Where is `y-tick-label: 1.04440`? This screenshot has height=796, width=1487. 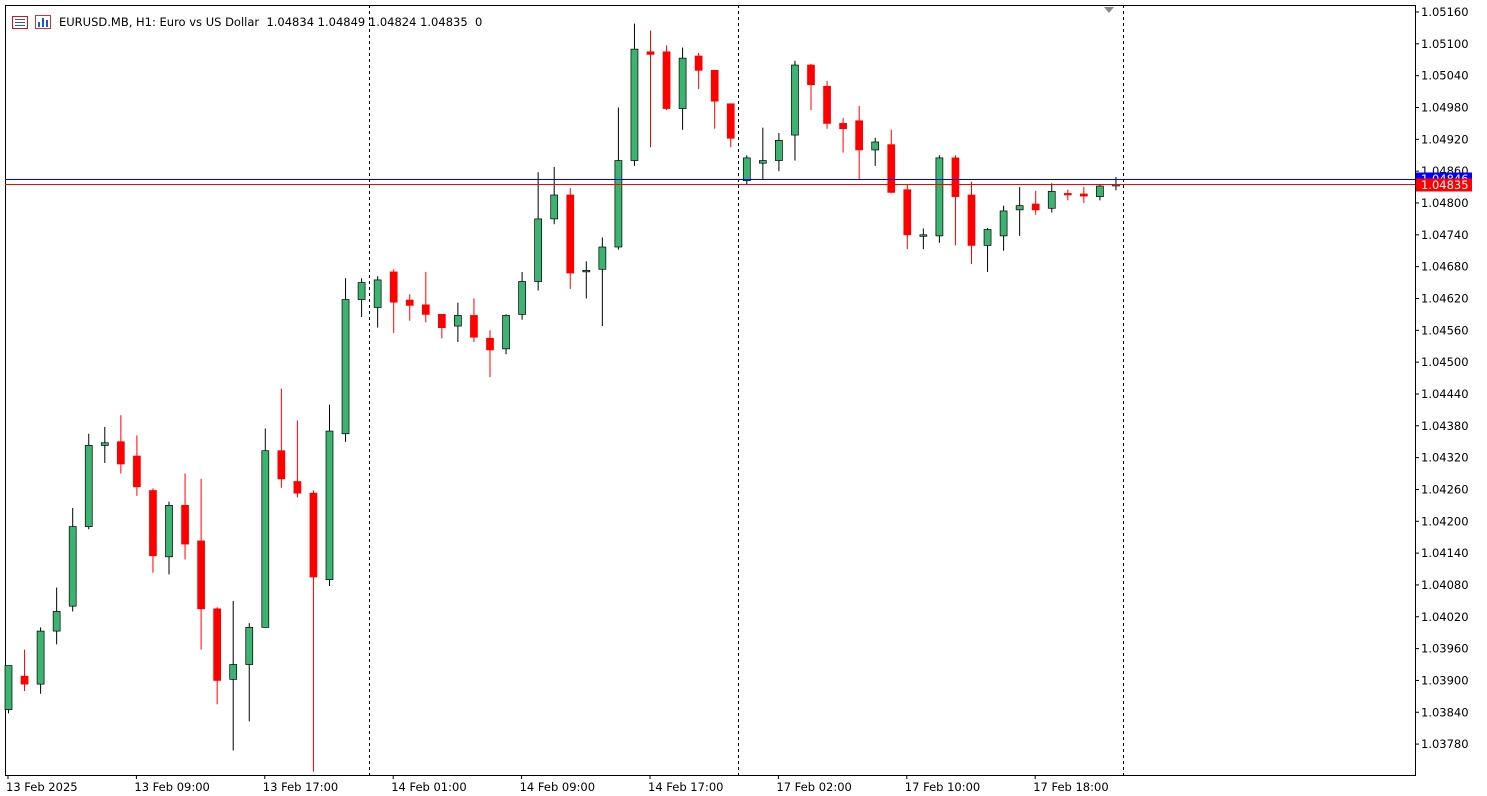 y-tick-label: 1.04440 is located at coordinates (1445, 394).